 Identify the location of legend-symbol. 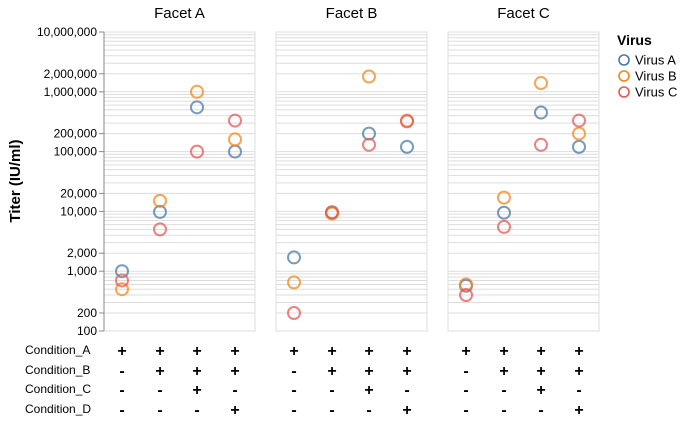
(624, 76).